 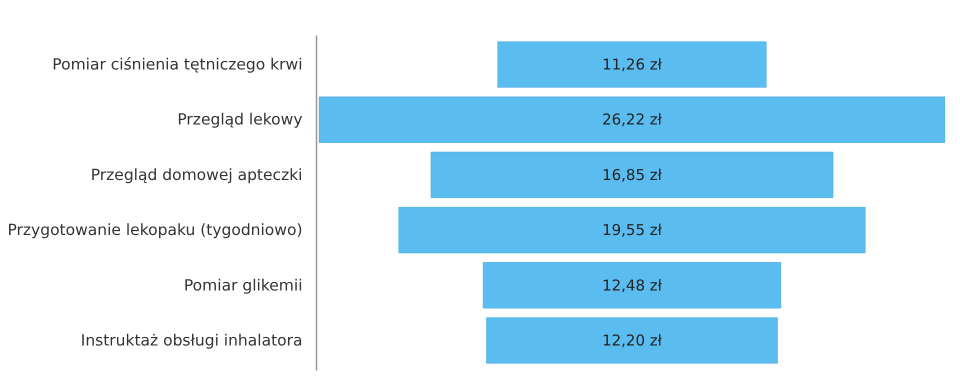 What do you see at coordinates (154, 230) in the screenshot?
I see `category-label: Przygotowanie lekopaku (tygodniowo)` at bounding box center [154, 230].